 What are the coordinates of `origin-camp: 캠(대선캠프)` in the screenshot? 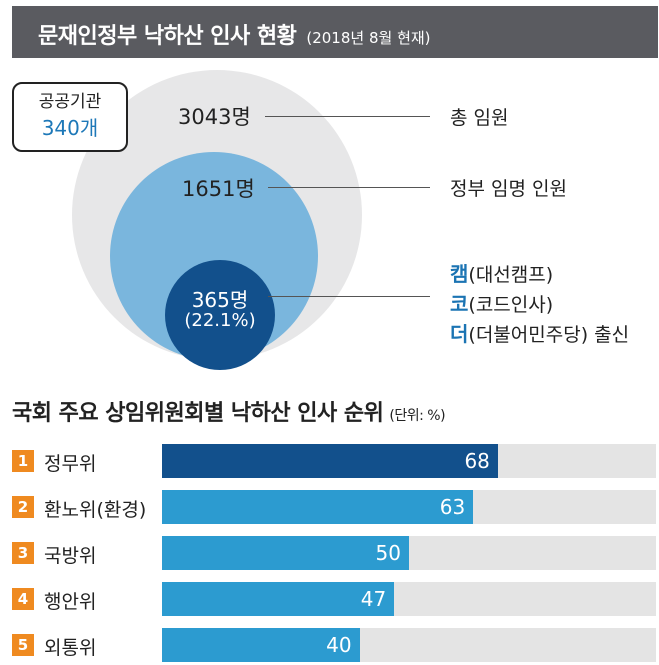 It's located at (501, 272).